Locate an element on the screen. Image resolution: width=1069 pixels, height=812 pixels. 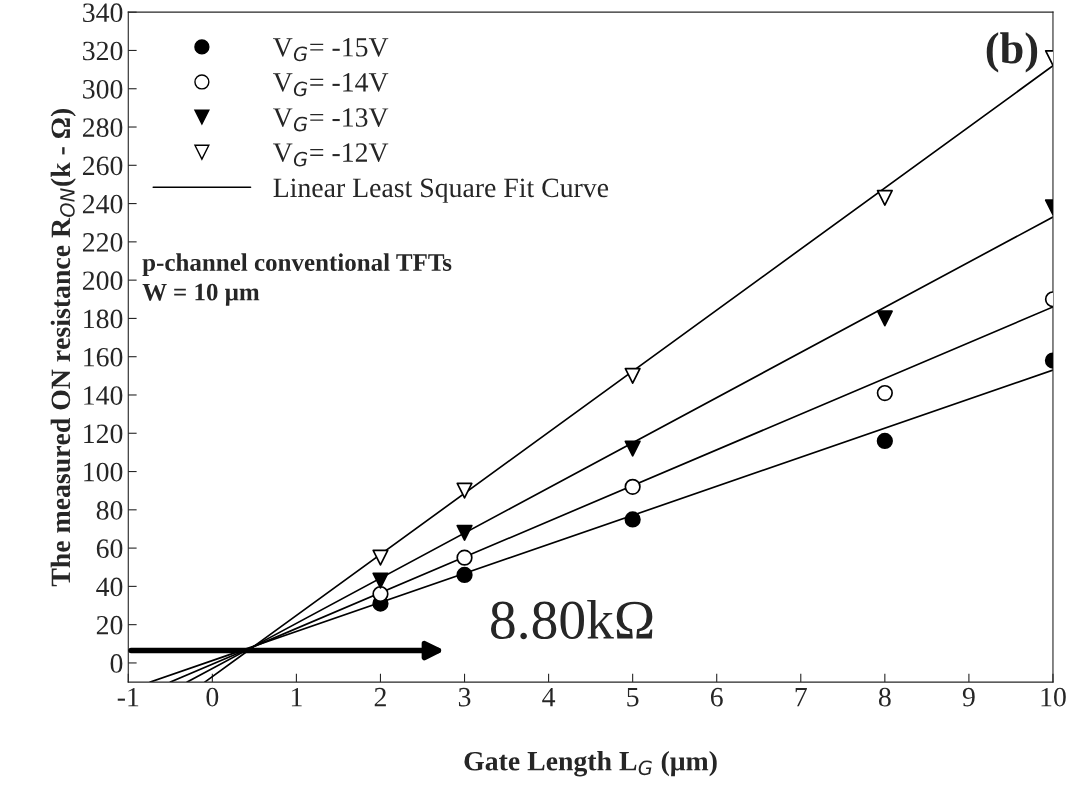
legend-label: V$_{G}$= -14V is located at coordinates (331, 85).